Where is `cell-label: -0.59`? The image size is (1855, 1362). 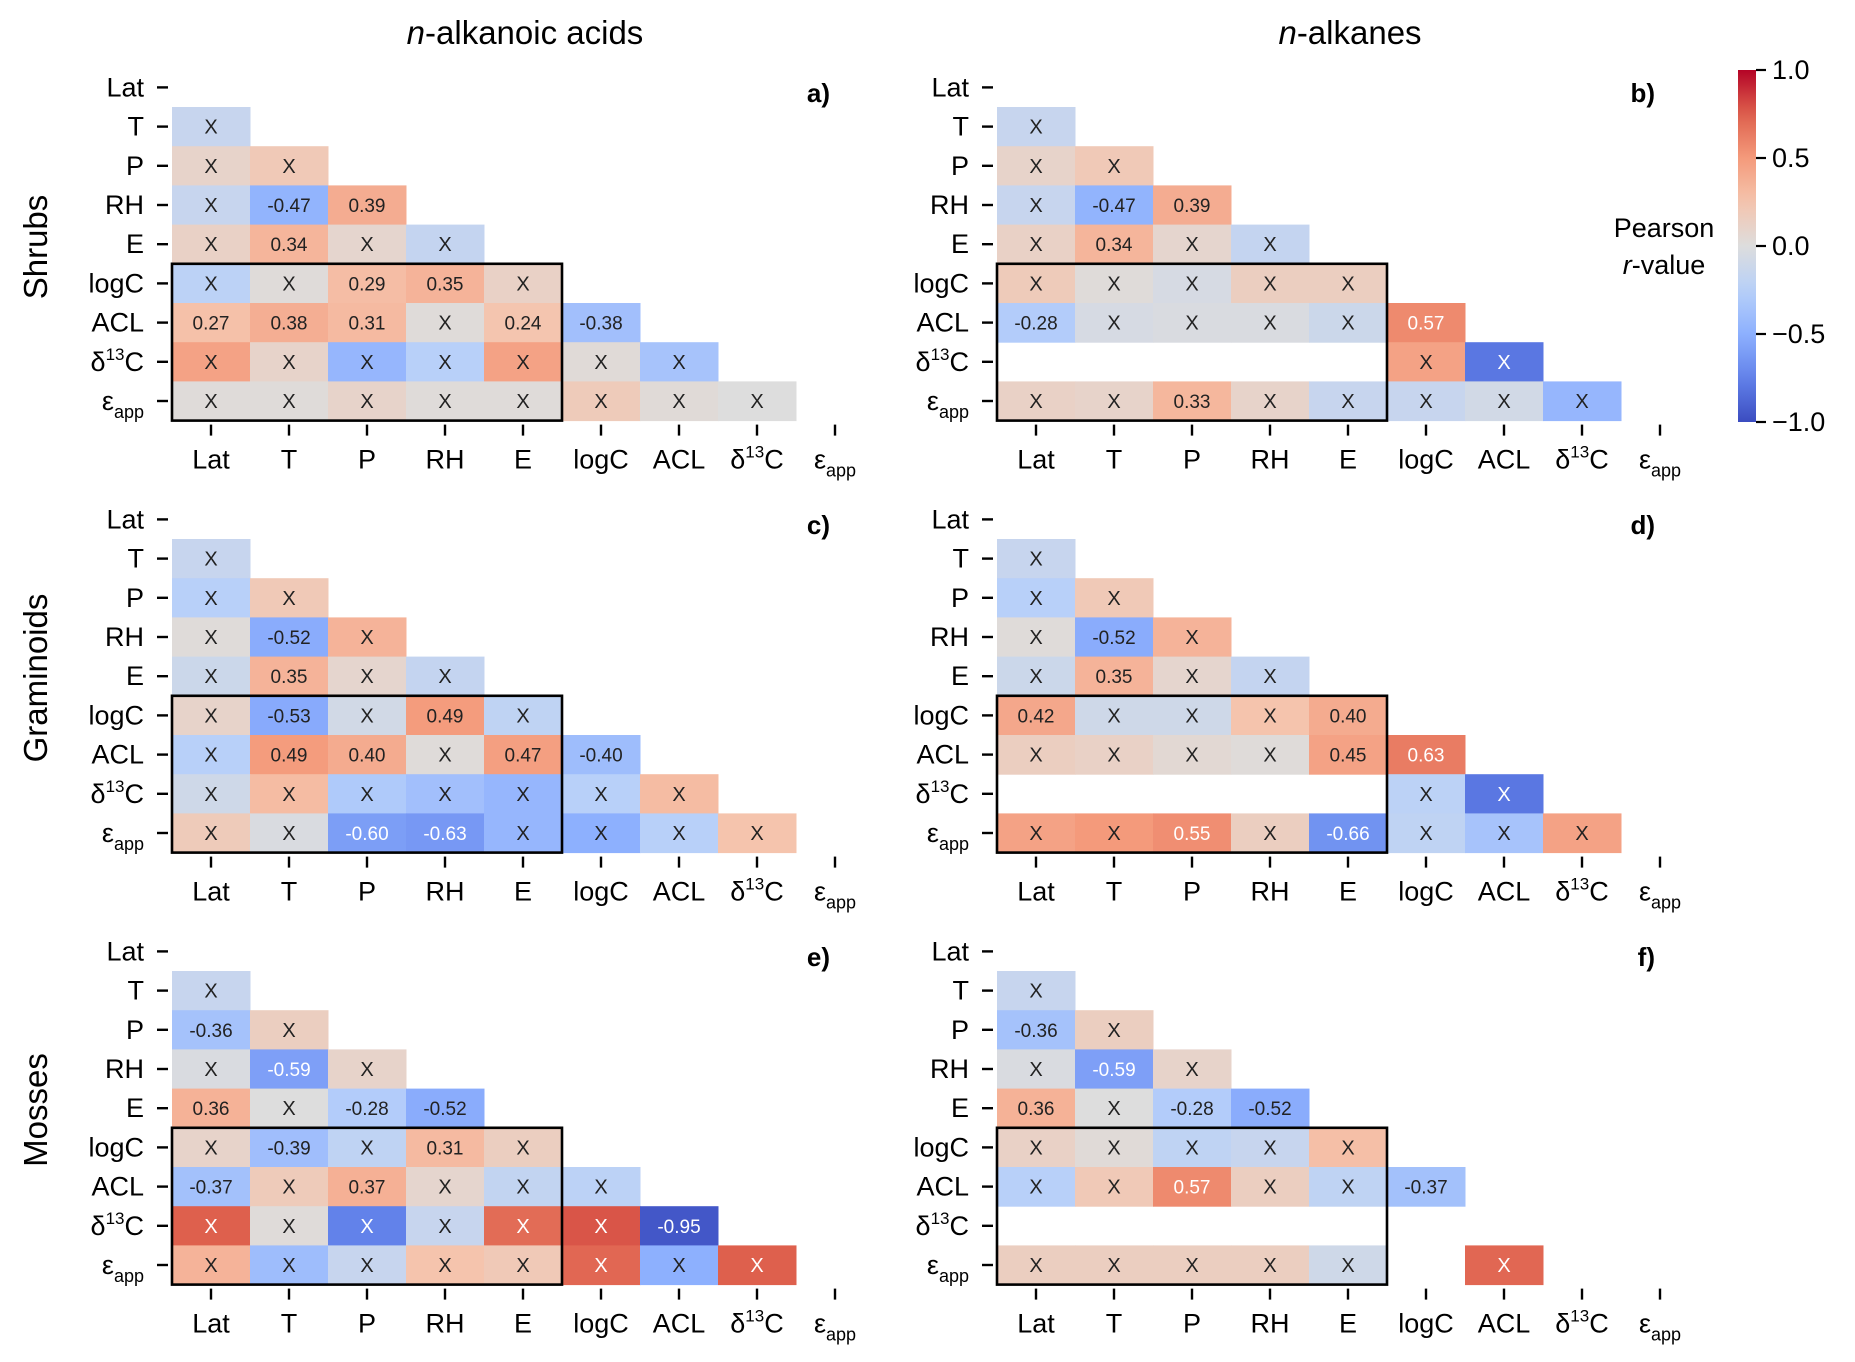 cell-label: -0.59 is located at coordinates (288, 1070).